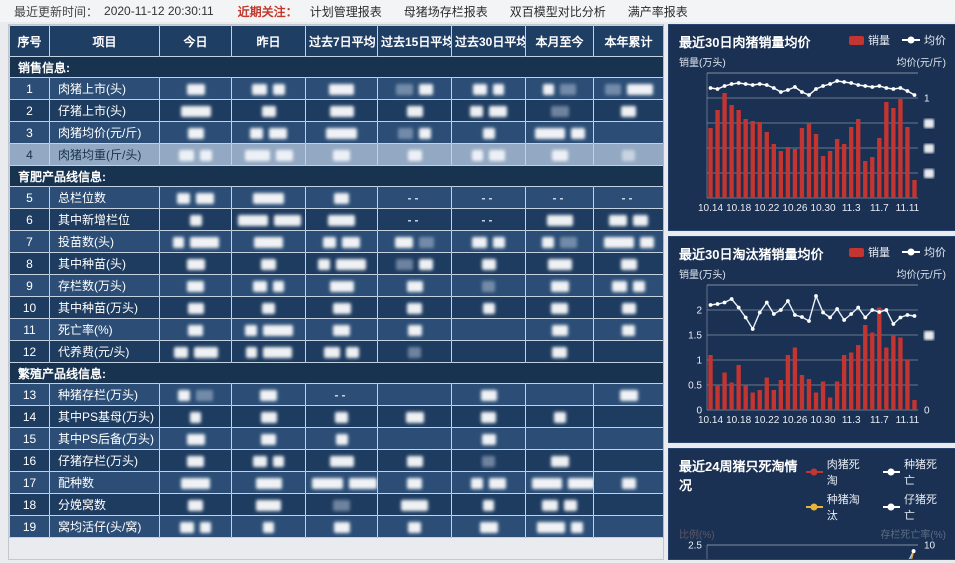 Image resolution: width=955 pixels, height=563 pixels. Describe the element at coordinates (336, 285) in the screenshot. I see `table-row: 9 存栏数(万头)` at that location.